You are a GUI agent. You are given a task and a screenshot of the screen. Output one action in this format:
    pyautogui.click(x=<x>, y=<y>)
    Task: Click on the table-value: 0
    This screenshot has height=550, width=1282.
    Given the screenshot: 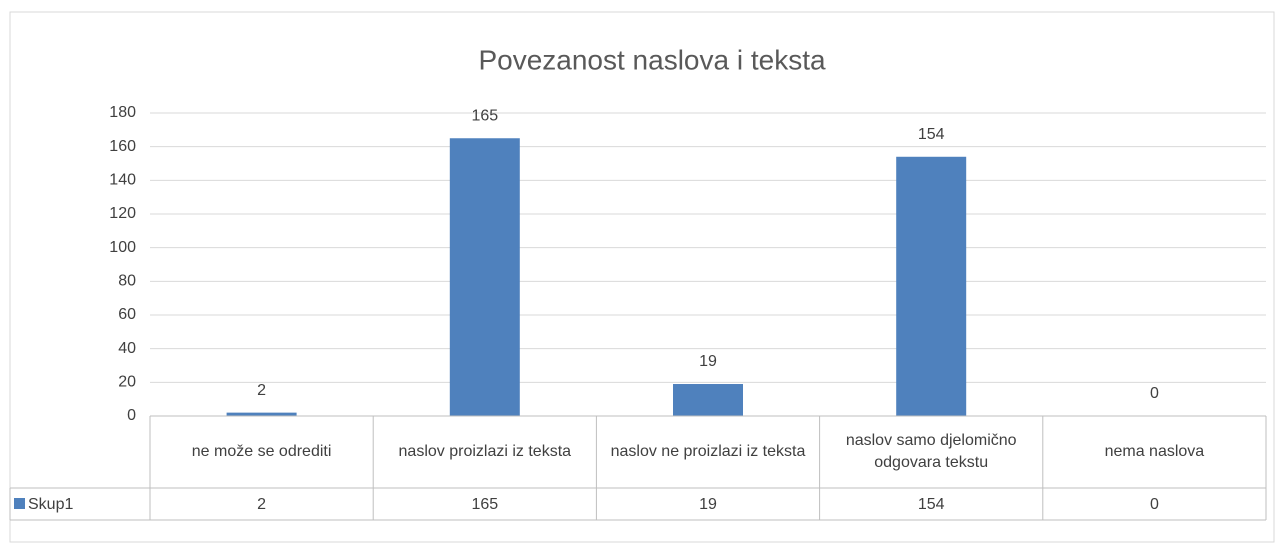 What is the action you would take?
    pyautogui.click(x=1154, y=504)
    